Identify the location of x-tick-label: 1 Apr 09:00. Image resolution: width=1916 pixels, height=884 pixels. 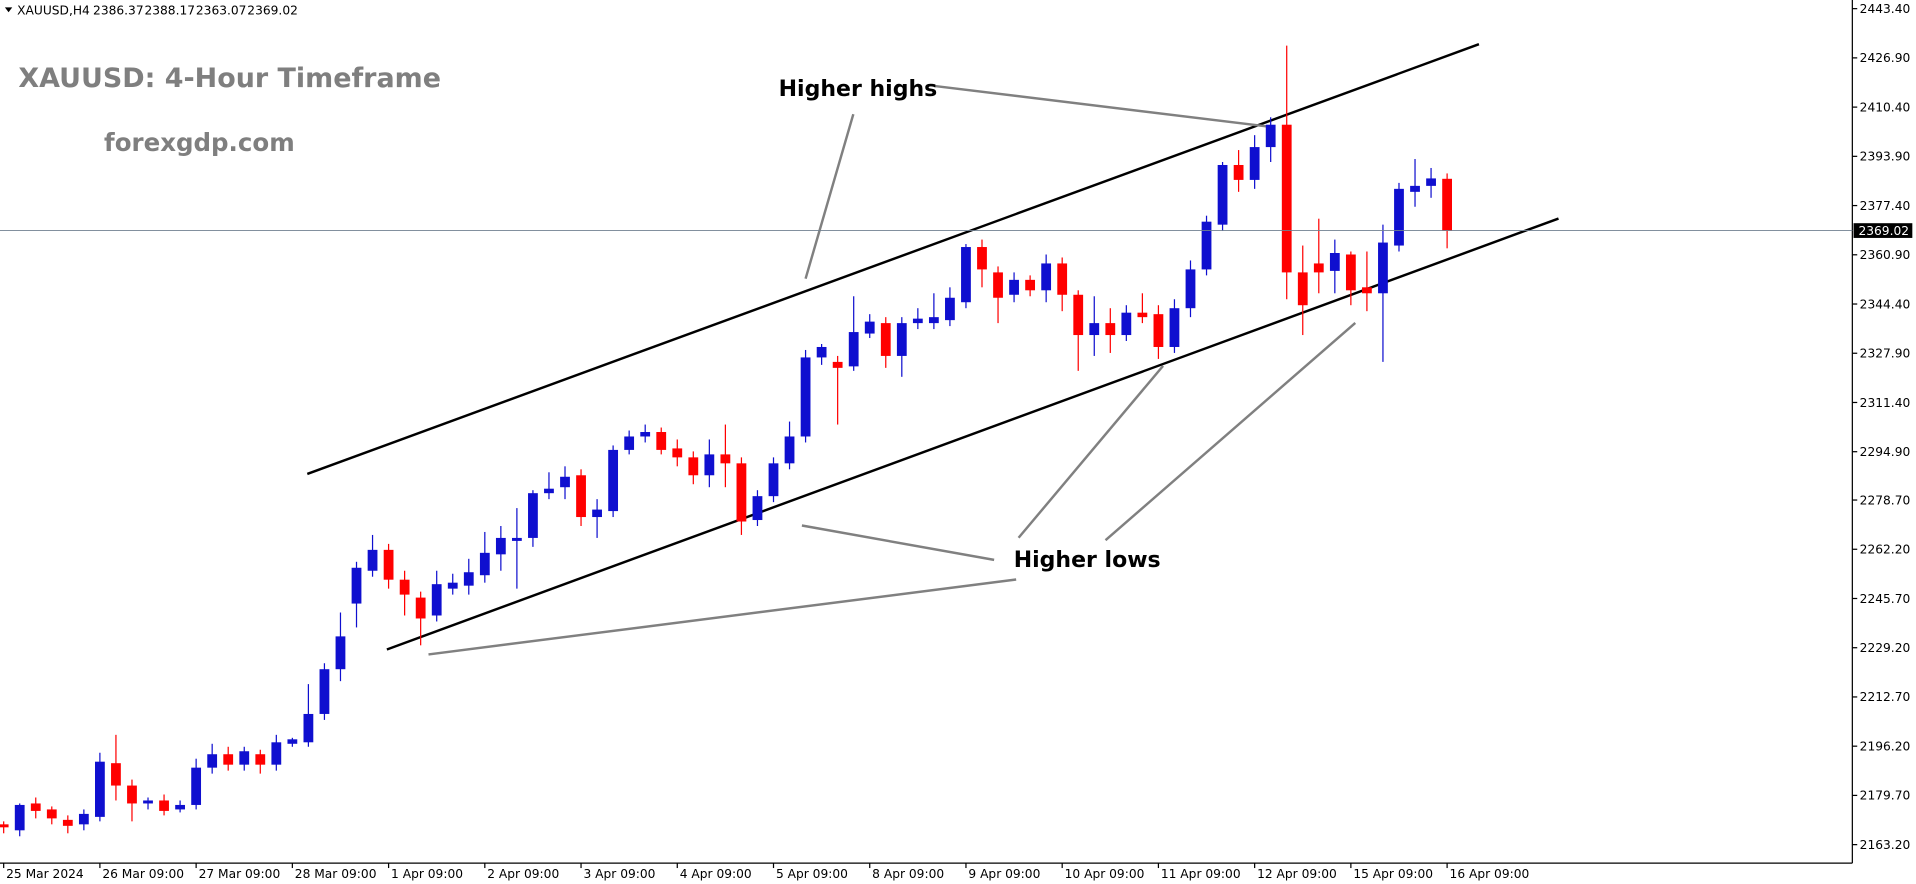
(427, 874).